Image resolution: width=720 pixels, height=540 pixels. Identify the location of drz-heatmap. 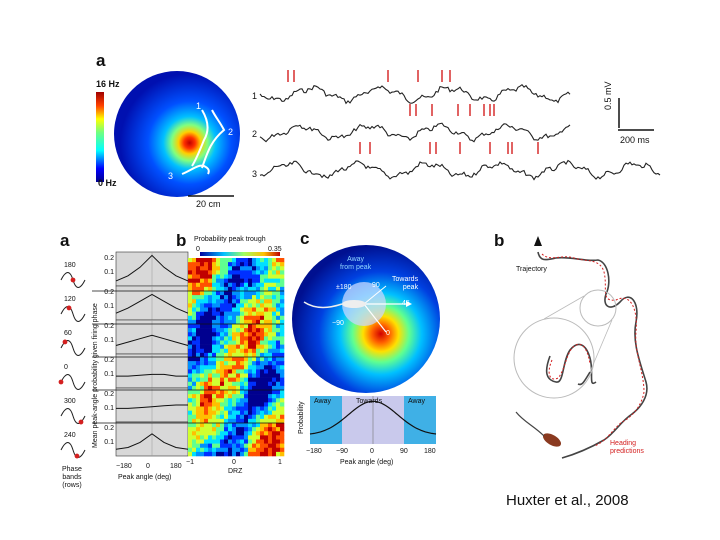
(188, 357).